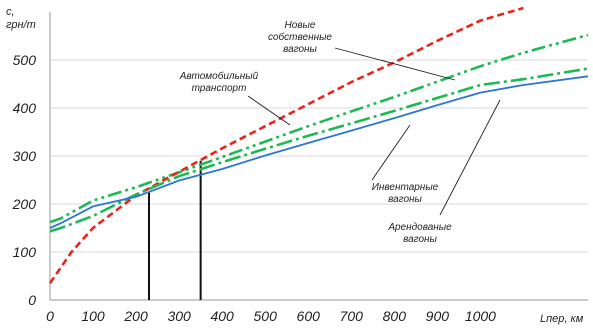 The width and height of the screenshot is (593, 329). Describe the element at coordinates (21, 25) in the screenshot. I see `y-axis-label-line2: грн/т` at that location.